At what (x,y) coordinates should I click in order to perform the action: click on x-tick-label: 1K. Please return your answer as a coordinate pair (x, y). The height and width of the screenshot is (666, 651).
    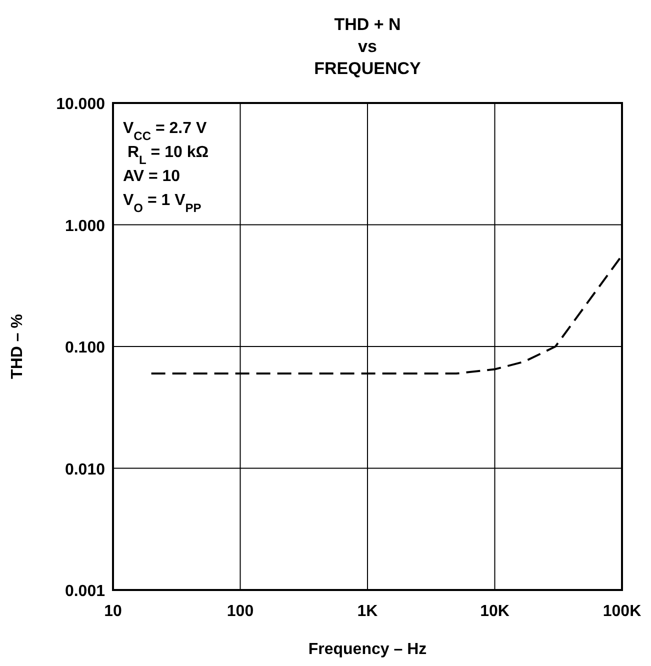
    Looking at the image, I should click on (367, 611).